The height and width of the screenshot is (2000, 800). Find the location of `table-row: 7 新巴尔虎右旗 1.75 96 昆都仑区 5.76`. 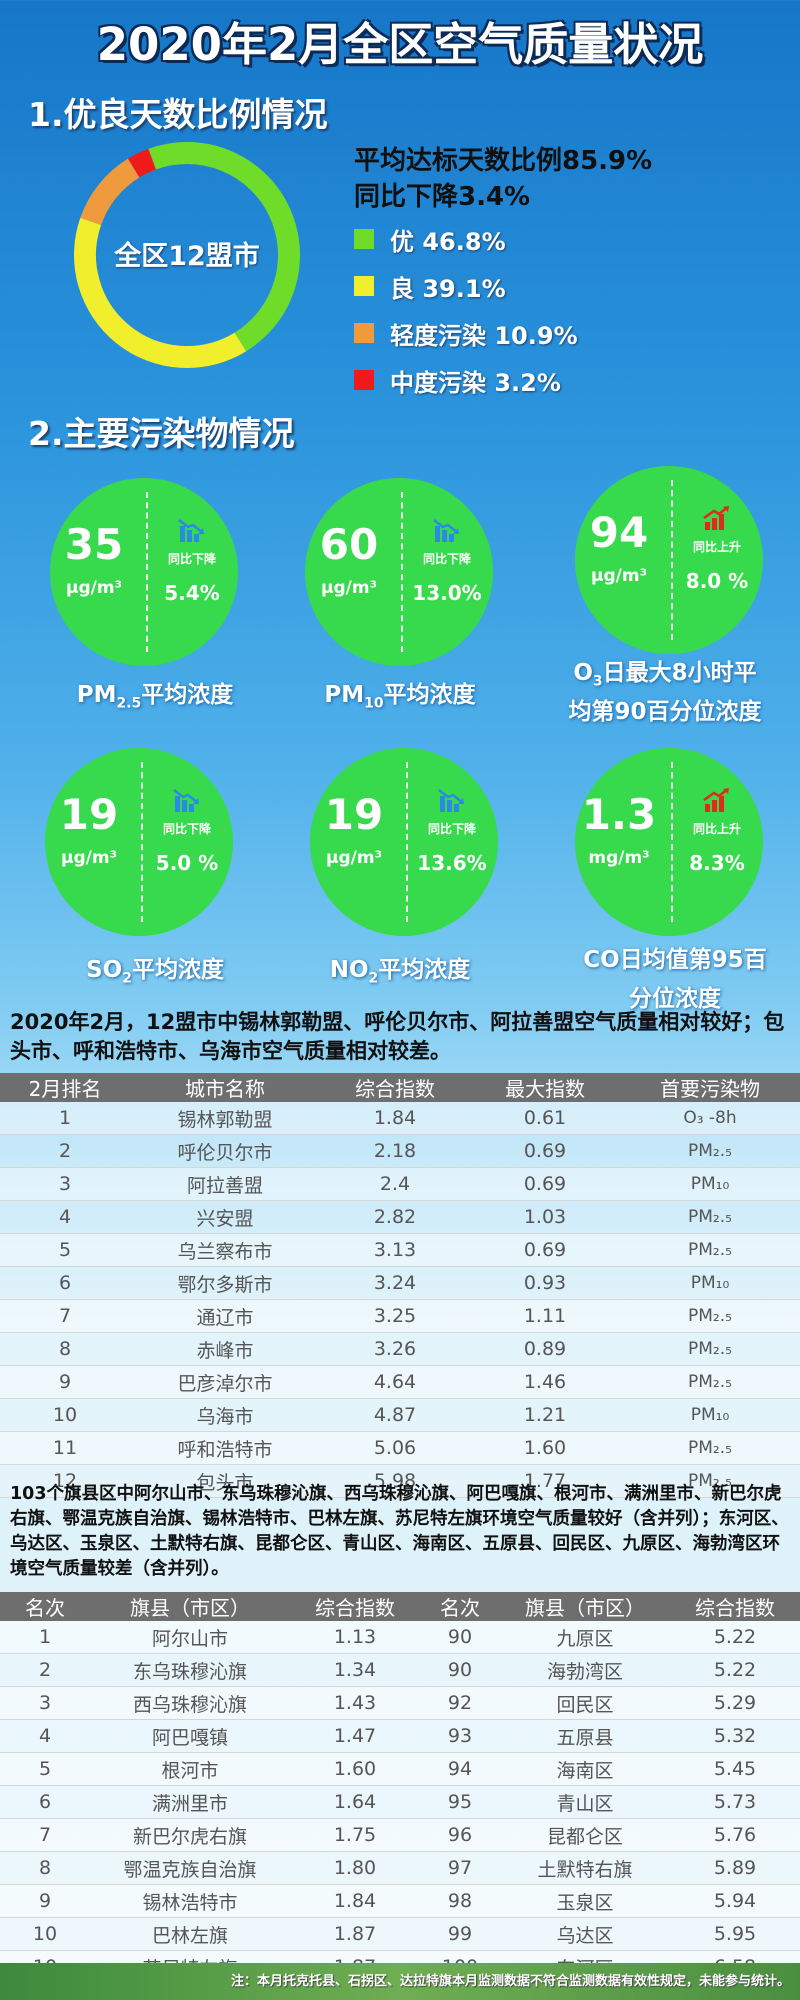

table-row: 7 新巴尔虎右旗 1.75 96 昆都仑区 5.76 is located at coordinates (400, 1835).